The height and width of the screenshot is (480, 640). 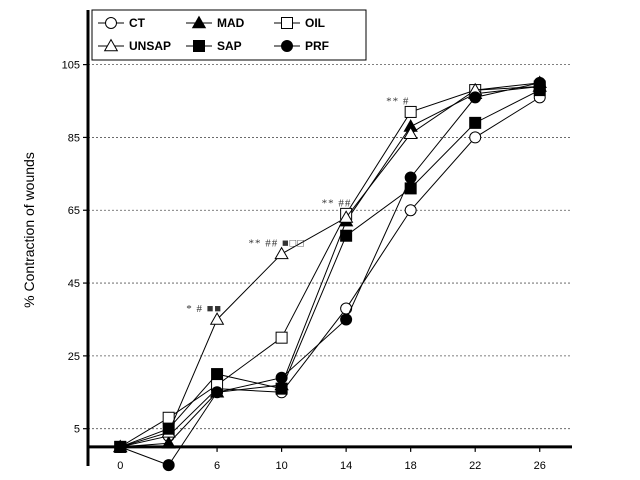 I want to click on y-tick-label: 25, so click(x=74, y=357).